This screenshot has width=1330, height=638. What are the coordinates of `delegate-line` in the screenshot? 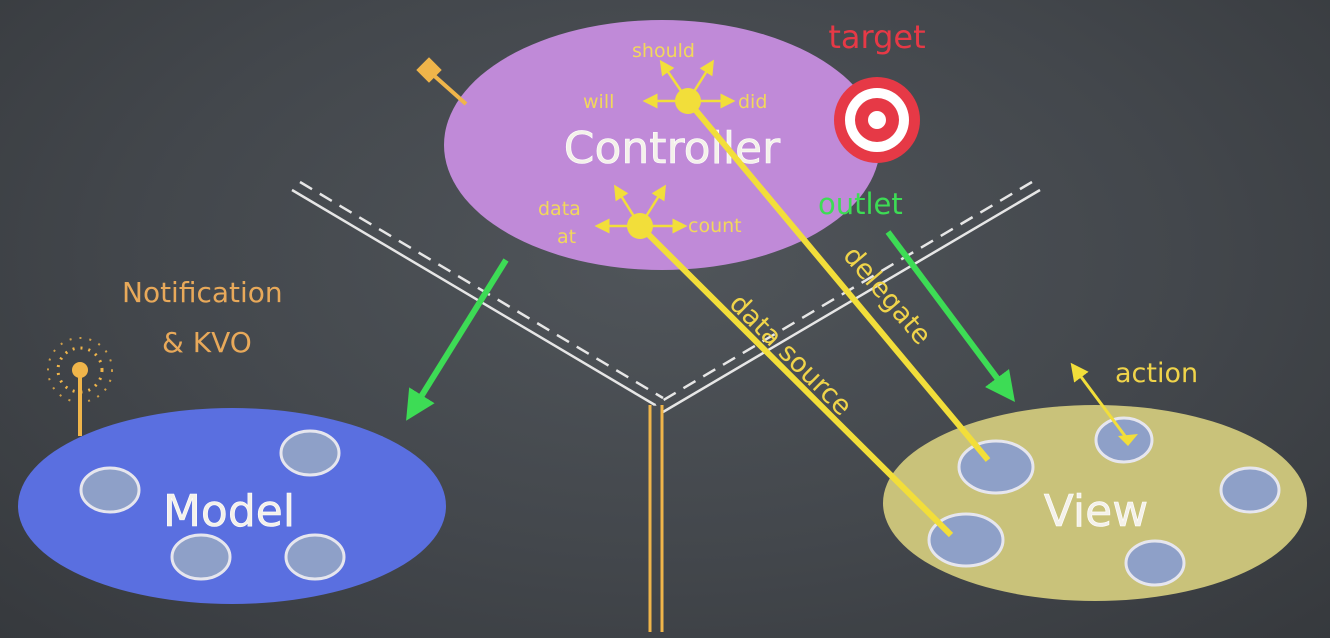 It's located at (838, 280).